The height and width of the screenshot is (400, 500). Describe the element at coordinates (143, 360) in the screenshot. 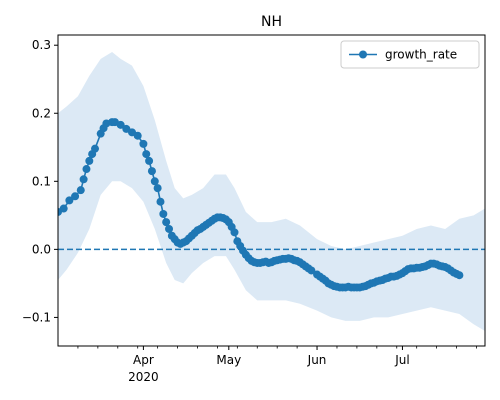

I see `x-tick-label: Apr` at that location.